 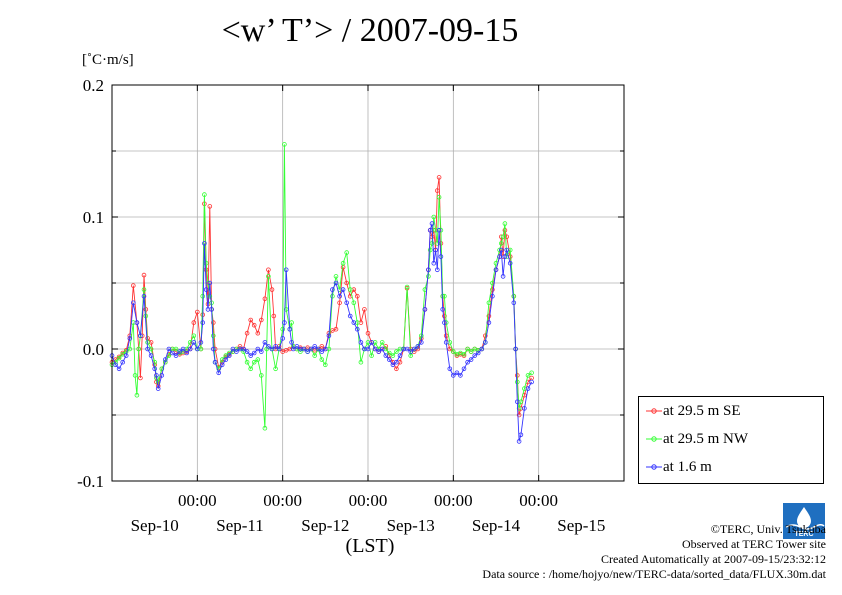 I want to click on legend-label-29-5m-nw: at 29.5 m NW, so click(x=705, y=439).